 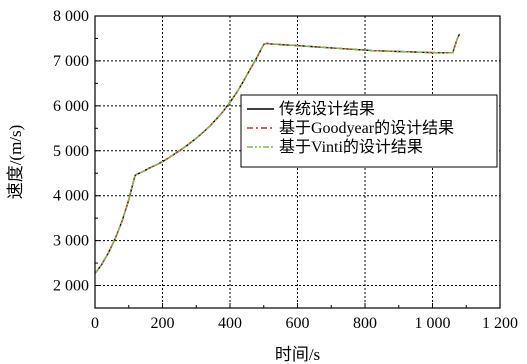 I want to click on x-axis-label: 时间/s, so click(x=297, y=354).